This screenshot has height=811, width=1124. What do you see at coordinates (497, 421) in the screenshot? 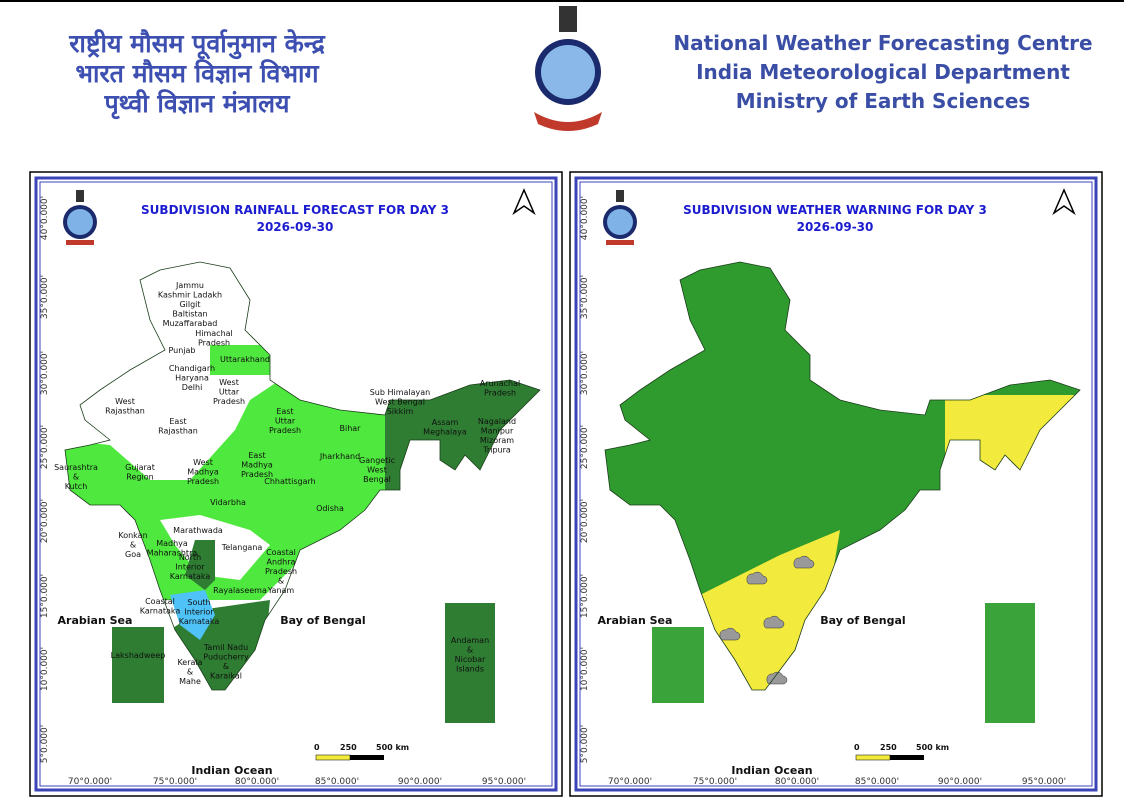
I see `region-label: Nagaland` at bounding box center [497, 421].